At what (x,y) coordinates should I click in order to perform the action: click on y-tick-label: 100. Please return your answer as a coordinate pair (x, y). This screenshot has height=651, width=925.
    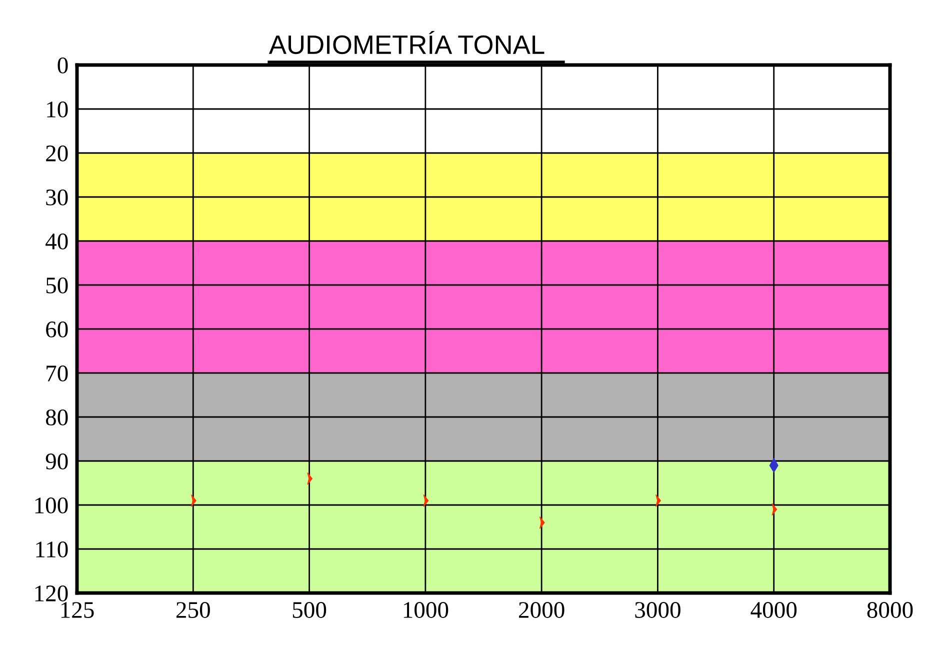
    Looking at the image, I should click on (51, 505).